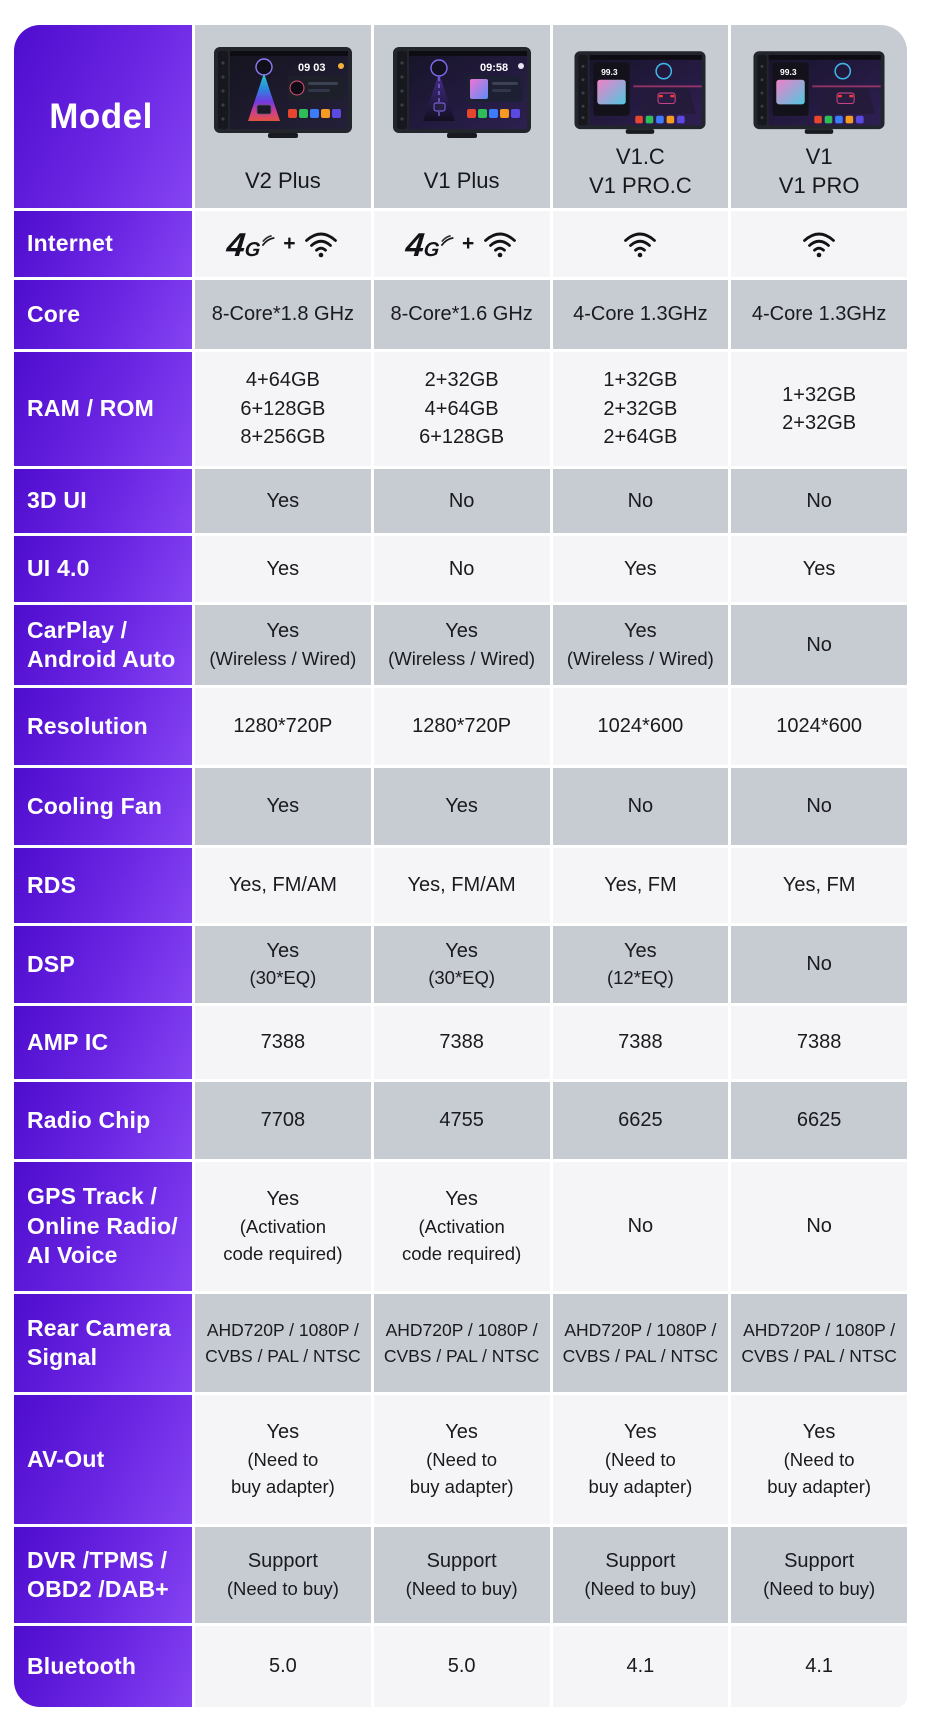 The width and height of the screenshot is (930, 1731). Describe the element at coordinates (103, 885) in the screenshot. I see `row-label-rds: RDS` at that location.